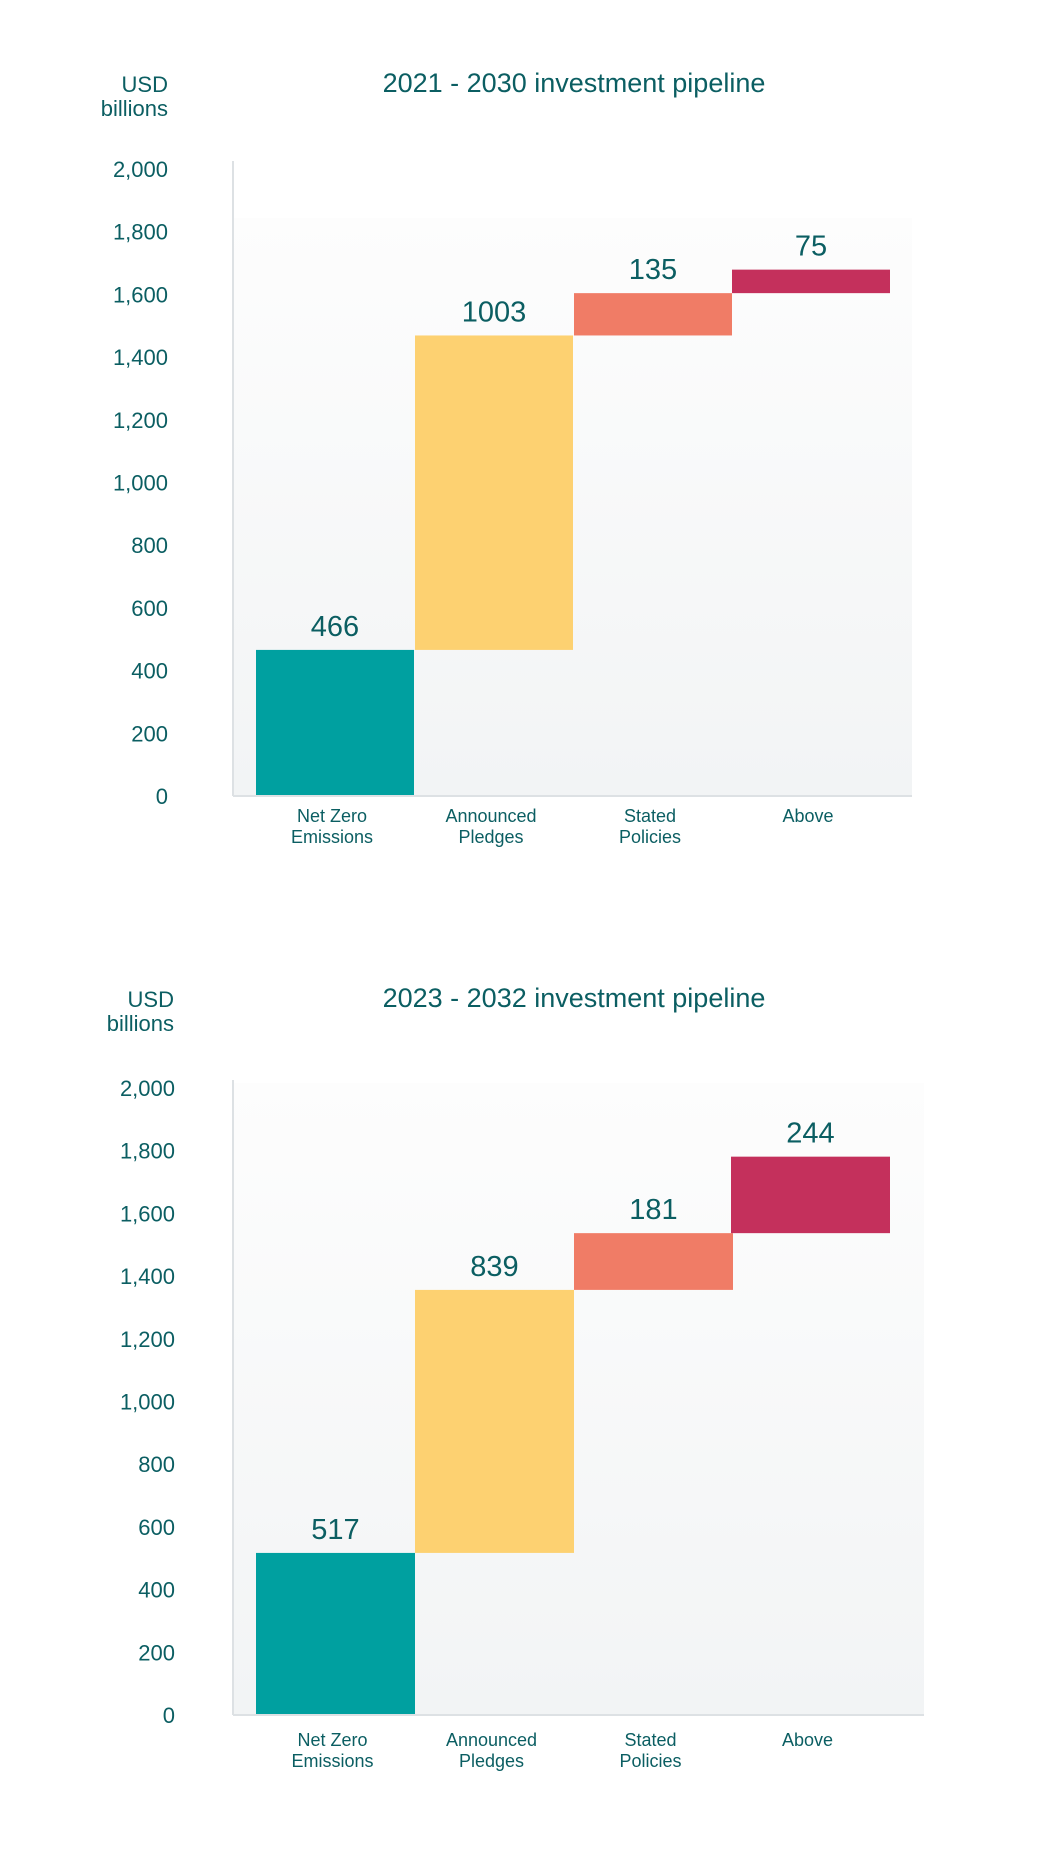 This screenshot has width=1044, height=1859. What do you see at coordinates (494, 312) in the screenshot?
I see `data-label: 1003` at bounding box center [494, 312].